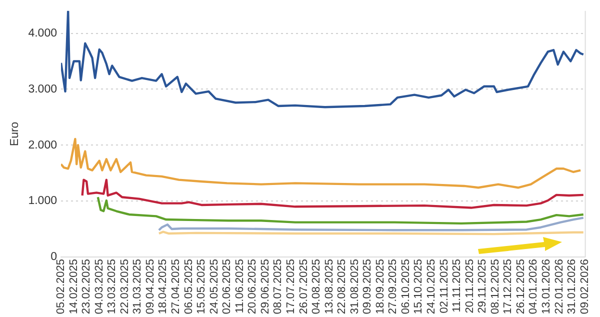 The height and width of the screenshot is (317, 600). I want to click on x-tick-label: 29.11.2025, so click(482, 286).